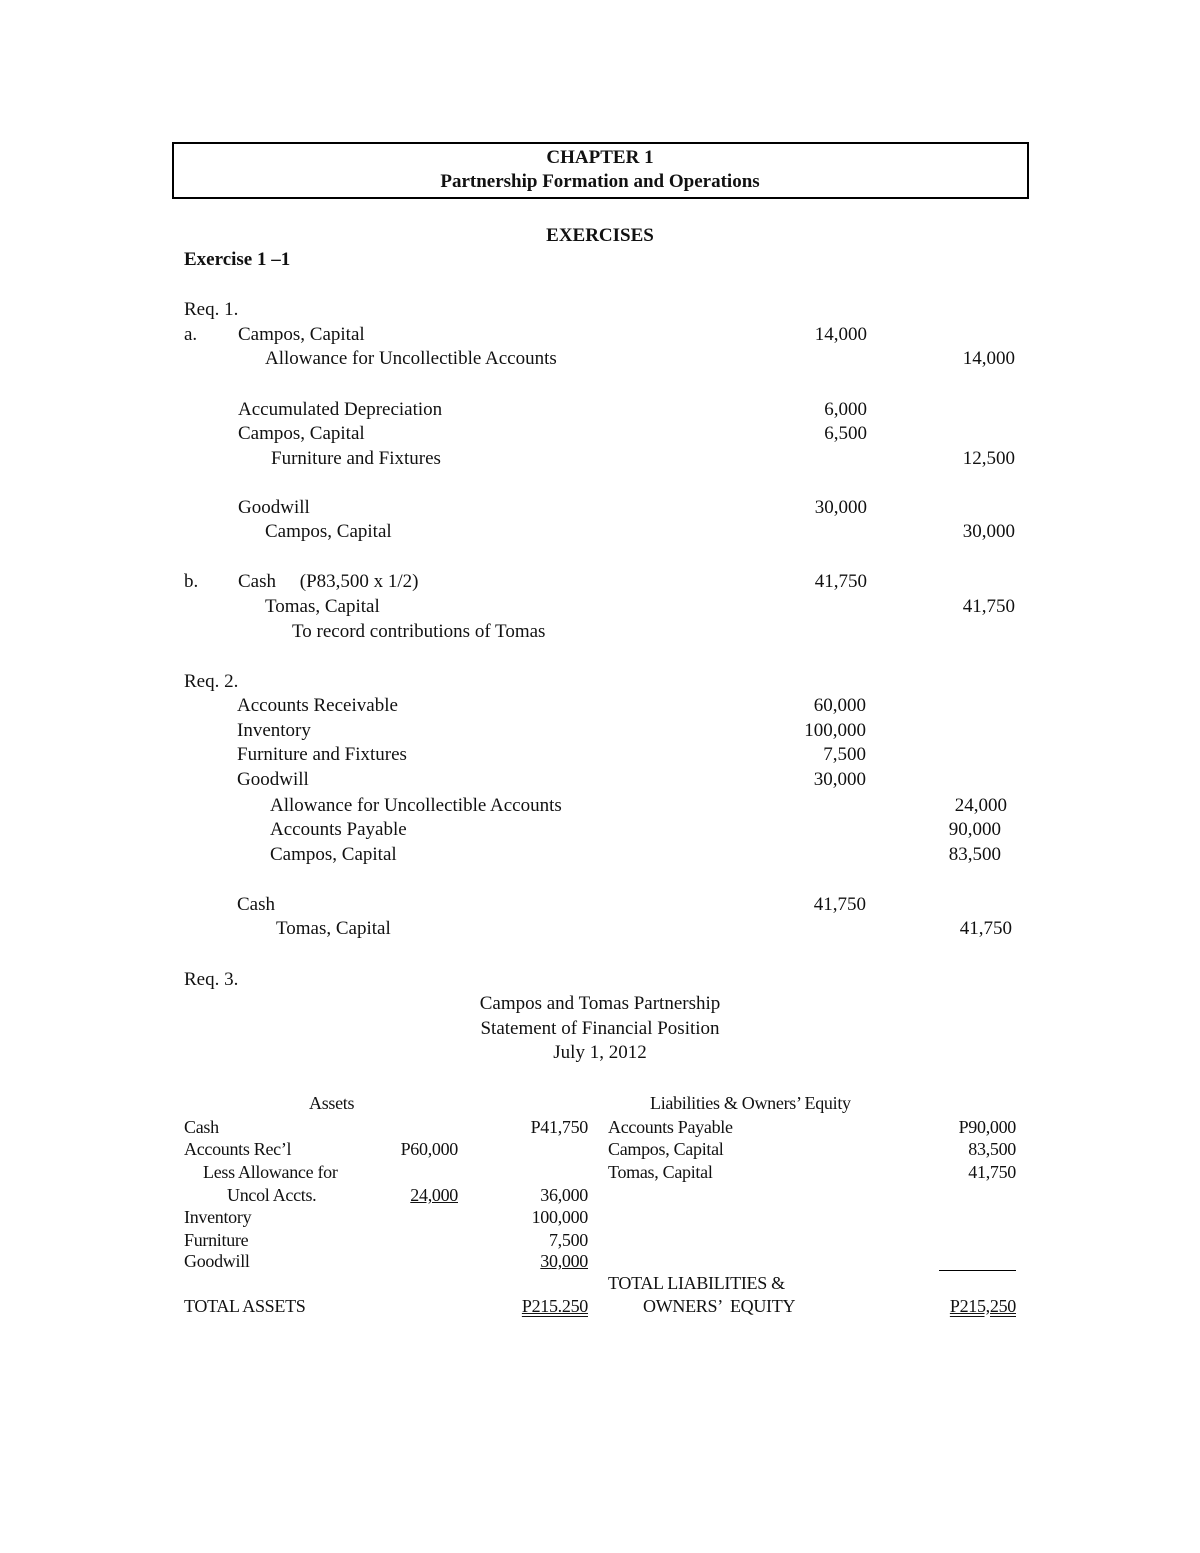 Image resolution: width=1200 pixels, height=1553 pixels. What do you see at coordinates (419, 631) in the screenshot?
I see `entry-explanation: To record contributions of Tomas` at bounding box center [419, 631].